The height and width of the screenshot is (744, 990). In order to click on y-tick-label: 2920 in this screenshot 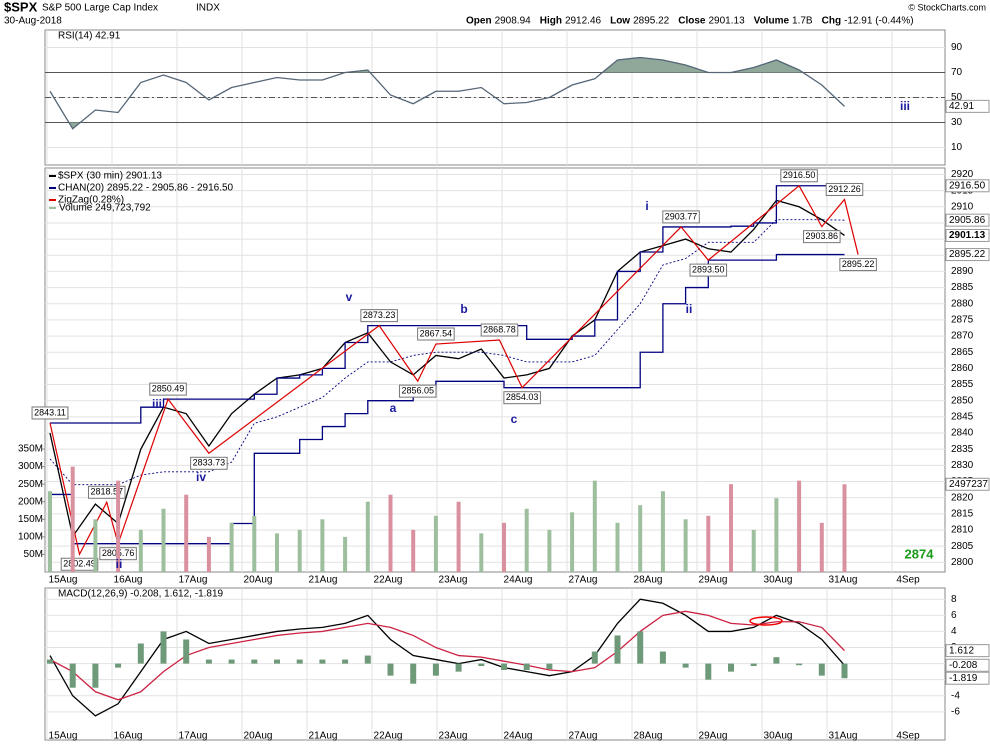, I will do `click(962, 174)`.